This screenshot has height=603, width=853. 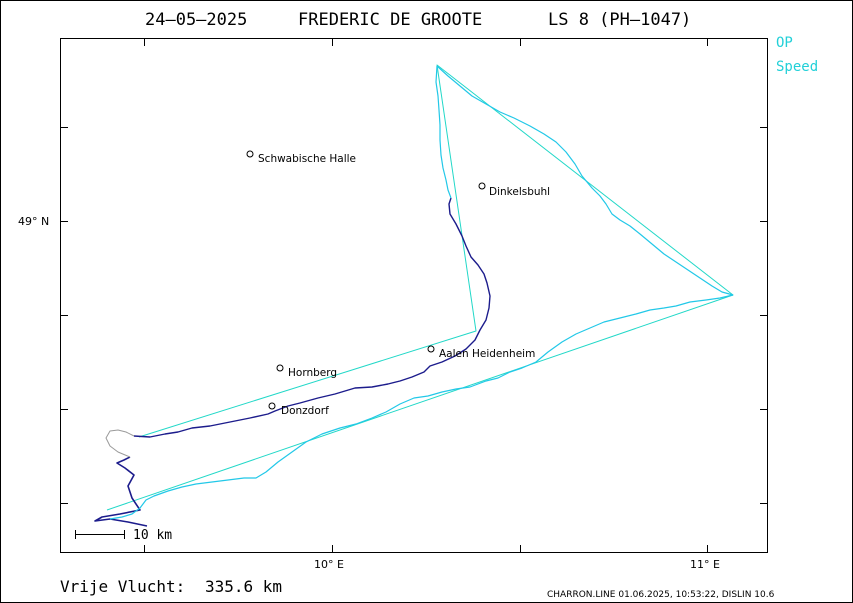 I want to click on town-label-schwabische-halle: Schwabische Halle, so click(x=307, y=159).